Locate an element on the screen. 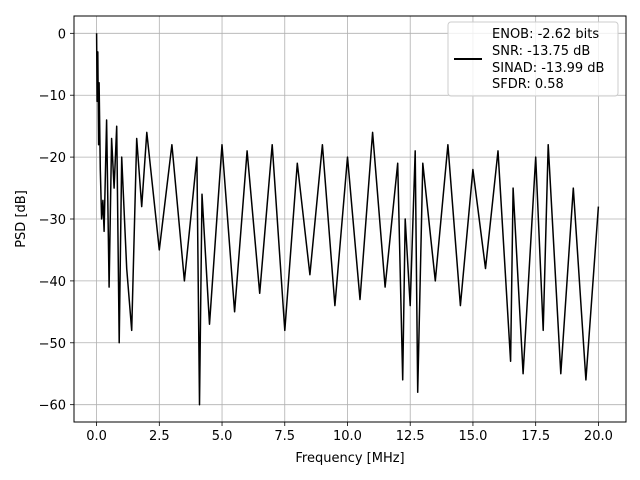 The height and width of the screenshot is (480, 640). x-tick-label: 5.0 is located at coordinates (222, 436).